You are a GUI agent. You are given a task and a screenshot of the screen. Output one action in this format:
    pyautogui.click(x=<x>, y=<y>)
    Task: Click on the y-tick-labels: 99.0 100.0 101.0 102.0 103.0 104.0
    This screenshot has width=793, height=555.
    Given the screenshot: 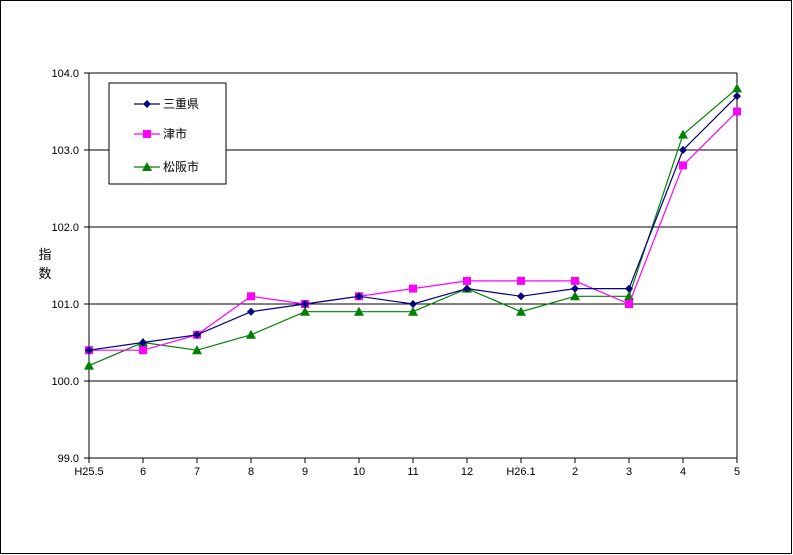 What is the action you would take?
    pyautogui.click(x=65, y=266)
    